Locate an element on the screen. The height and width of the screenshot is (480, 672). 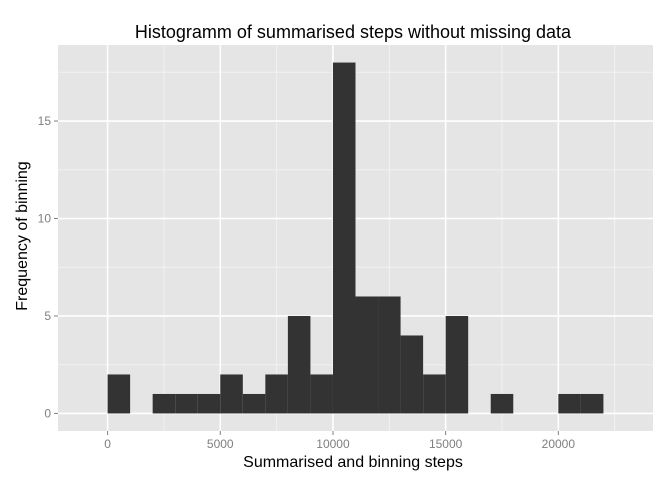
y-axis-ticks: 0 5 10 15 is located at coordinates (48, 267).